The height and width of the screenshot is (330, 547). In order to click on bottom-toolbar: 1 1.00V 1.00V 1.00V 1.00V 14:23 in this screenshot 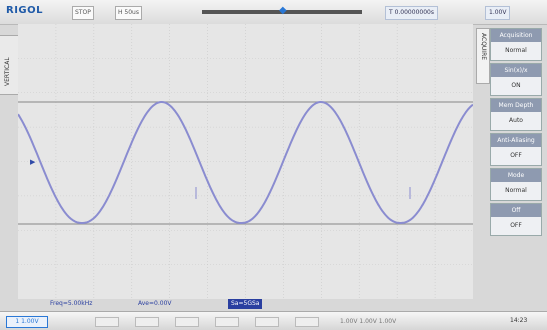, I will do `click(273, 320)`.